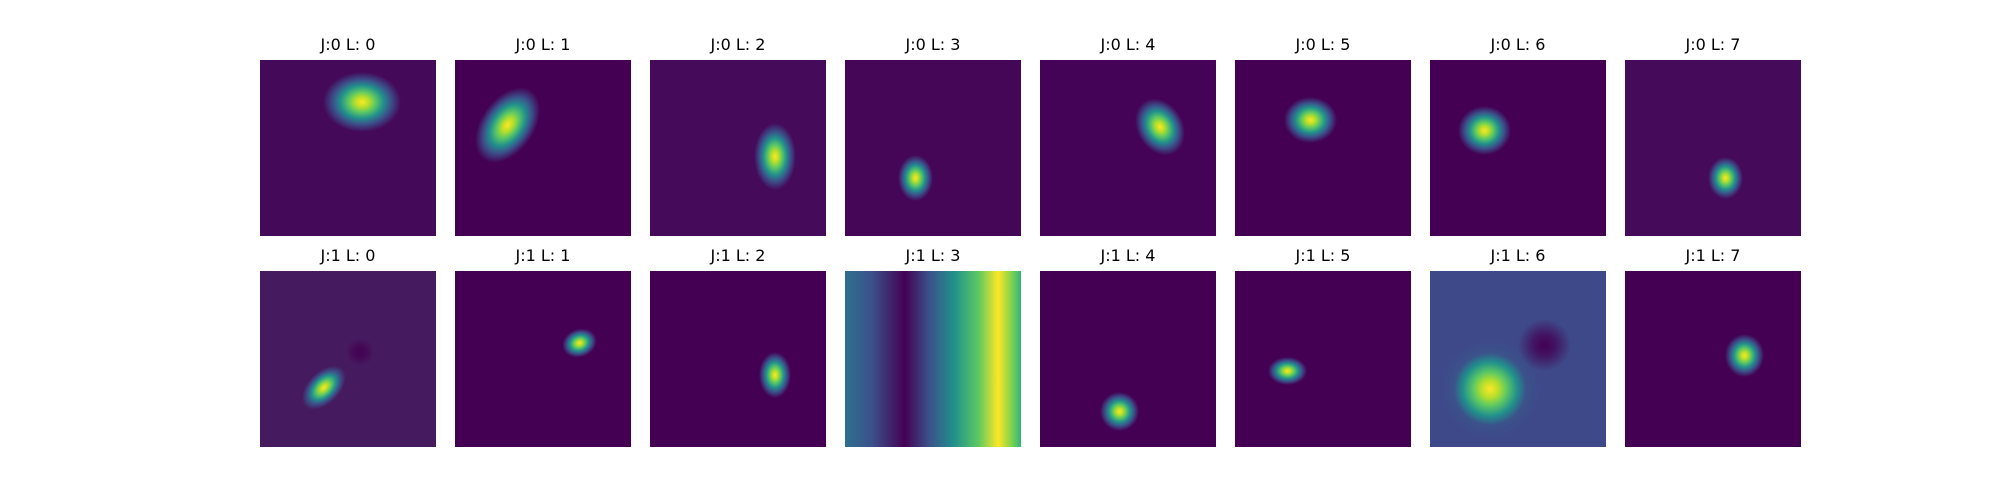  Describe the element at coordinates (933, 255) in the screenshot. I see `panel-title: J:1 L: 3` at that location.